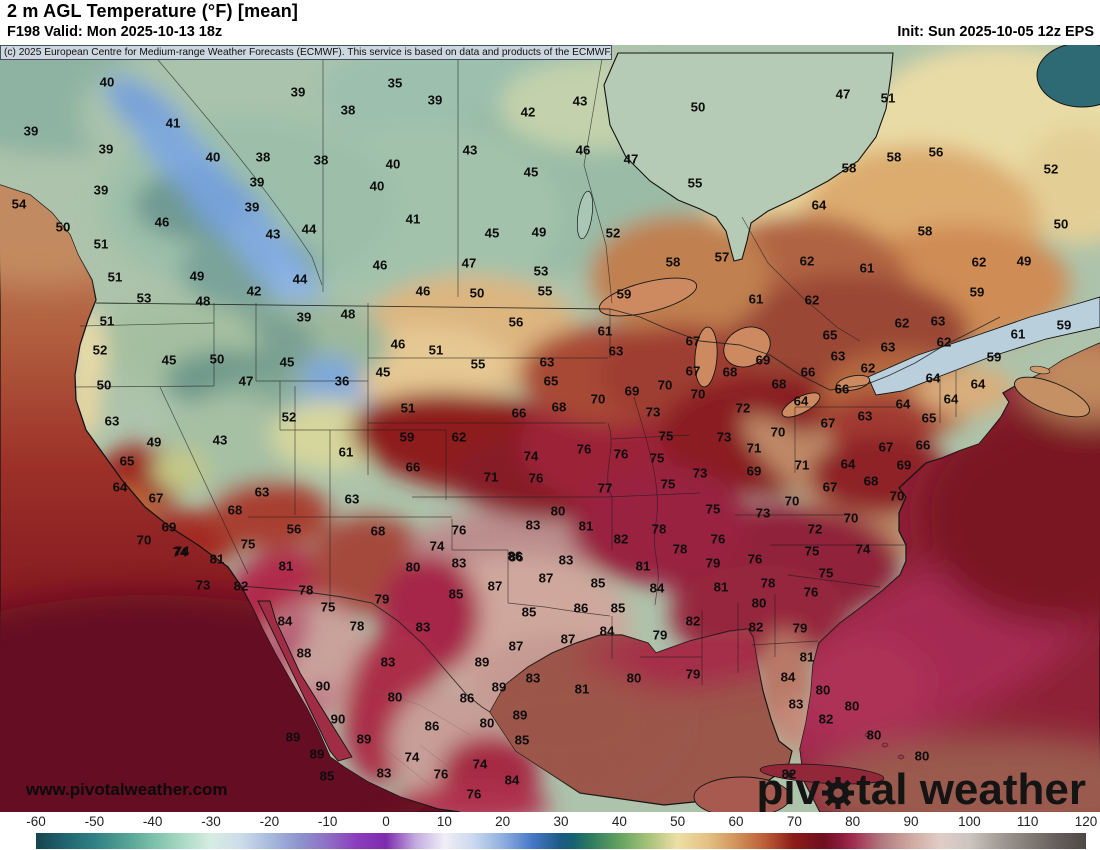  I want to click on temp-label: 74, so click(863, 549).